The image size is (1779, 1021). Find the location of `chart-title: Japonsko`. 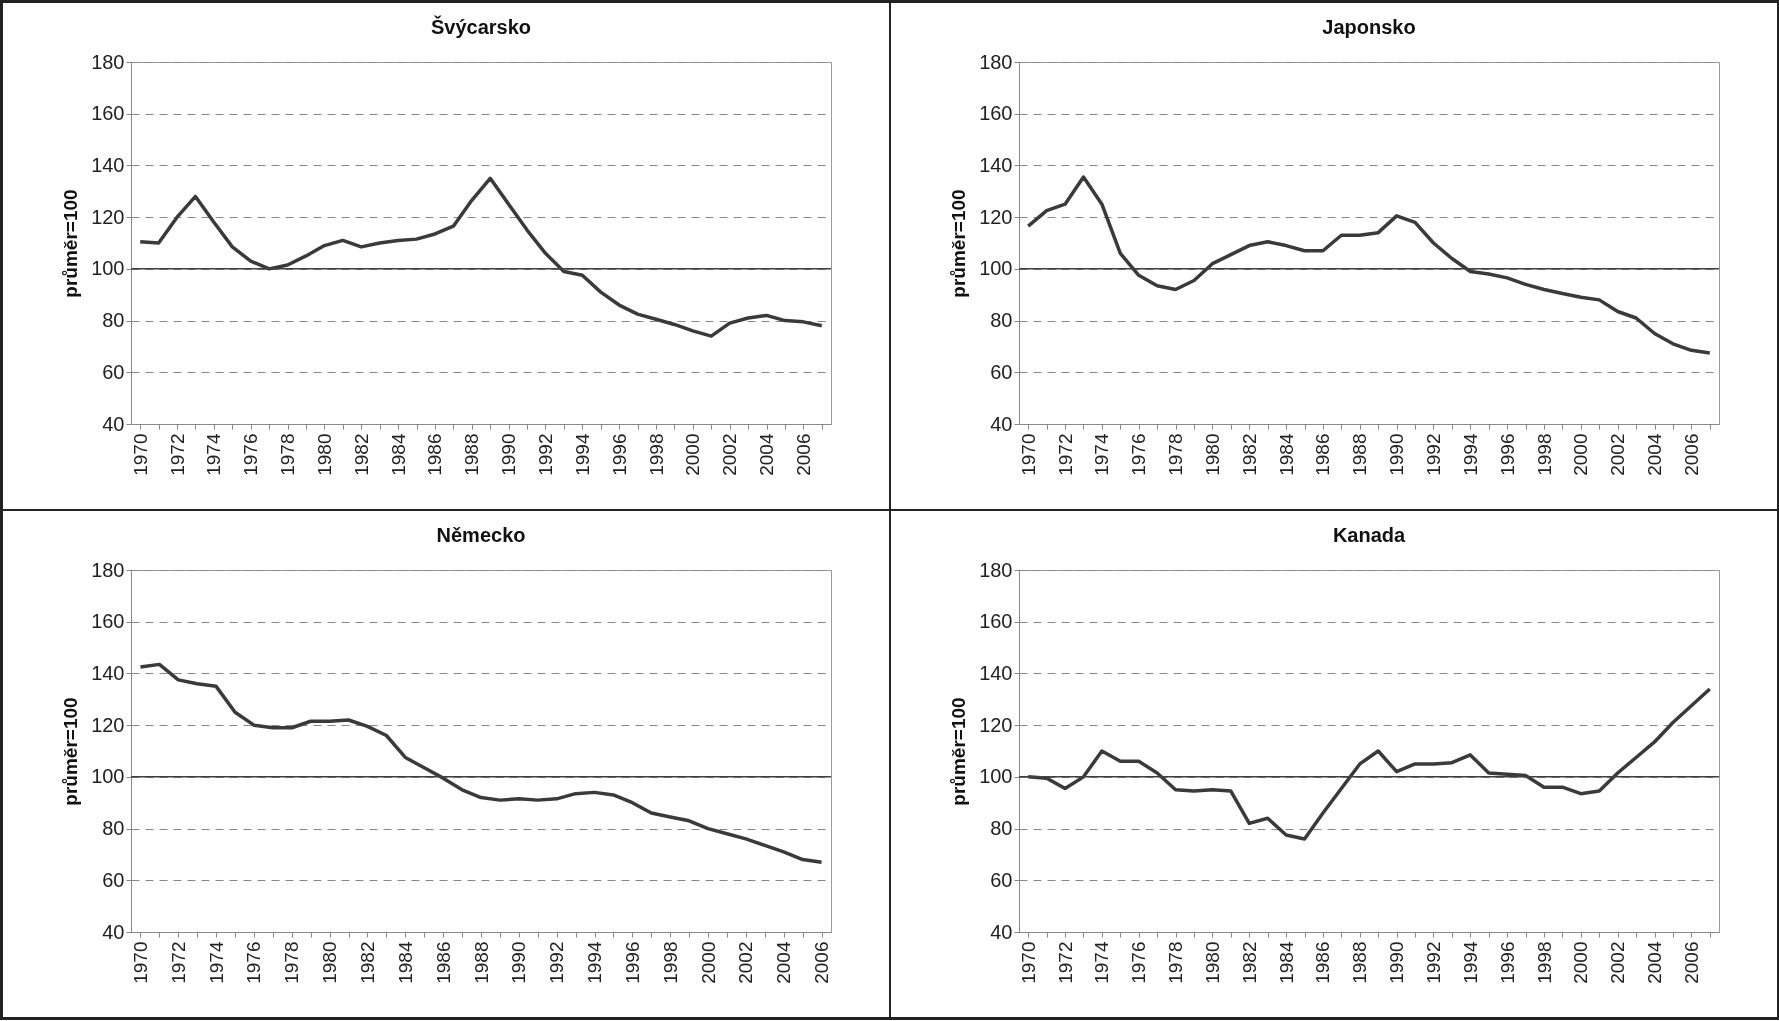

chart-title: Japonsko is located at coordinates (1368, 27).